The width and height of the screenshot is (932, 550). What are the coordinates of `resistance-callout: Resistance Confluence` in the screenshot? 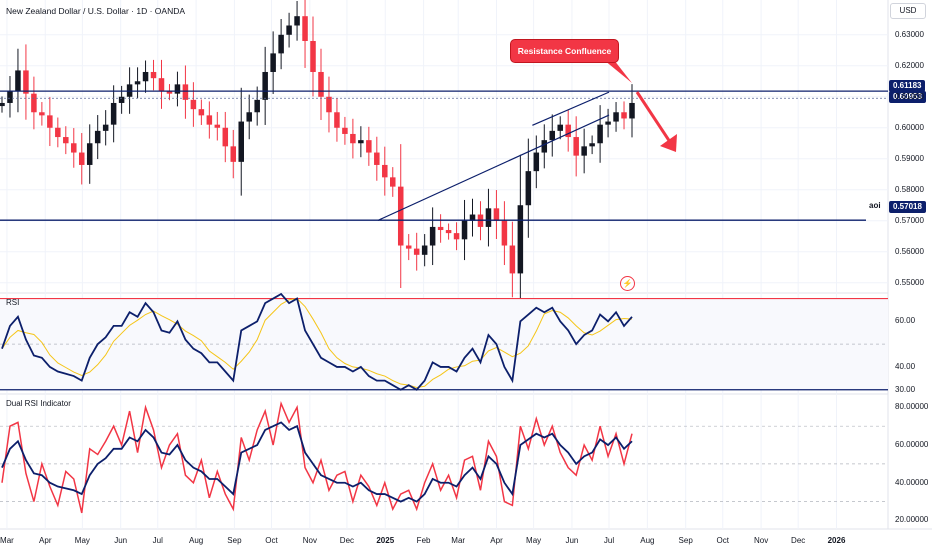 It's located at (564, 51).